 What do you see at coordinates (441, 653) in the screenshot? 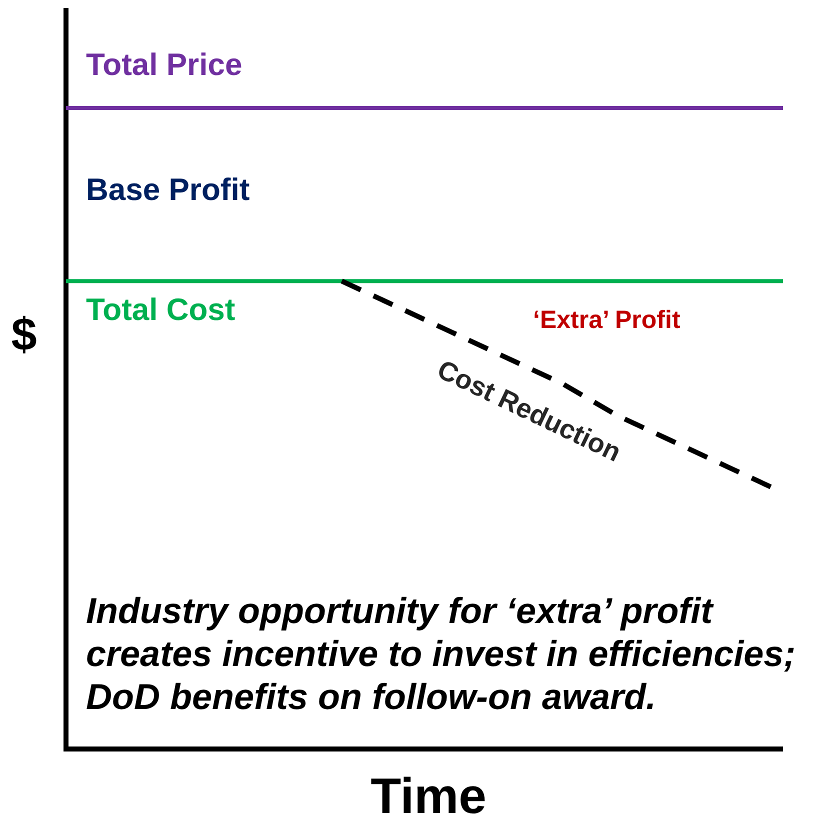
I see `annotation: Industry opportunity for ‘extra’ profit creates incentive to invest in efficiencies; DoD benefits on follow-on award.` at bounding box center [441, 653].